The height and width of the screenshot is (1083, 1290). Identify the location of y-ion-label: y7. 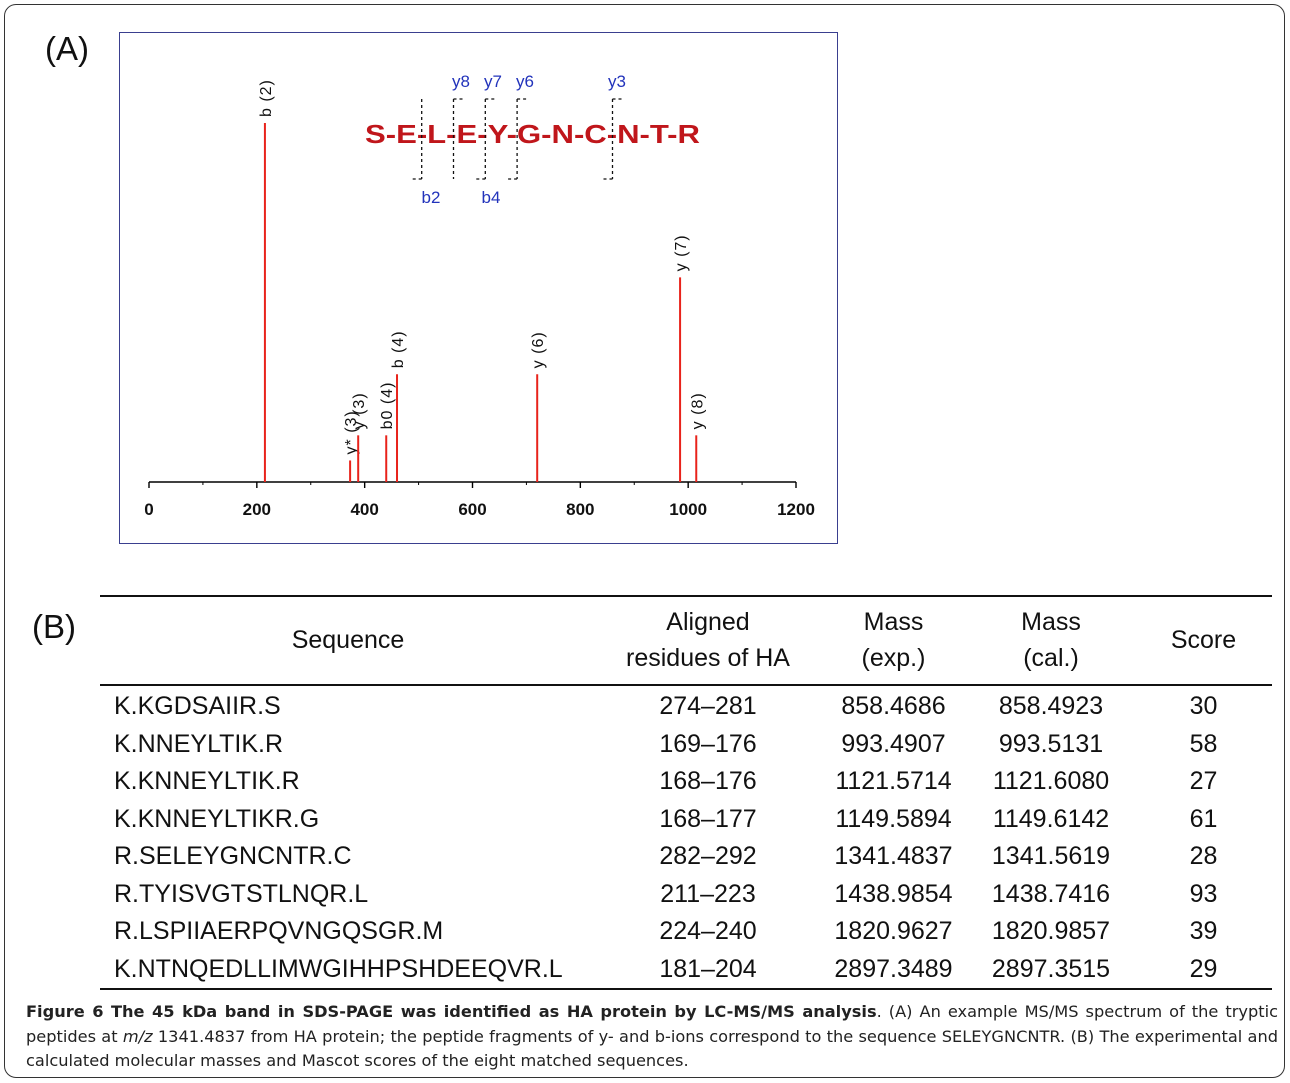
(493, 81).